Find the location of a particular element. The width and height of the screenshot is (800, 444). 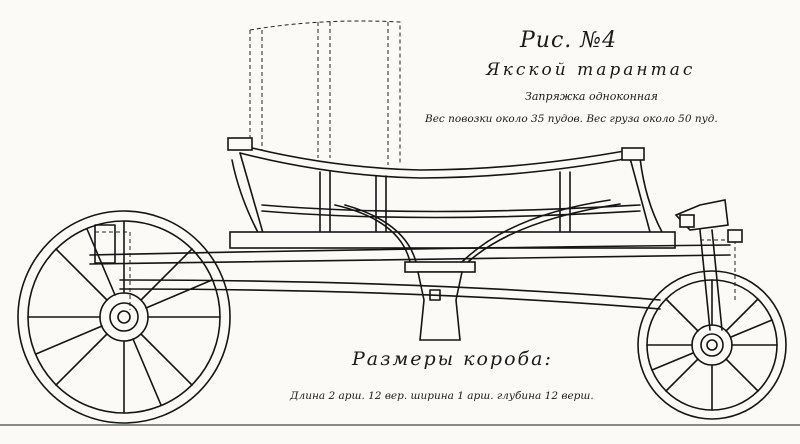

harness-note: Запряжка одноконная is located at coordinates (591, 96).